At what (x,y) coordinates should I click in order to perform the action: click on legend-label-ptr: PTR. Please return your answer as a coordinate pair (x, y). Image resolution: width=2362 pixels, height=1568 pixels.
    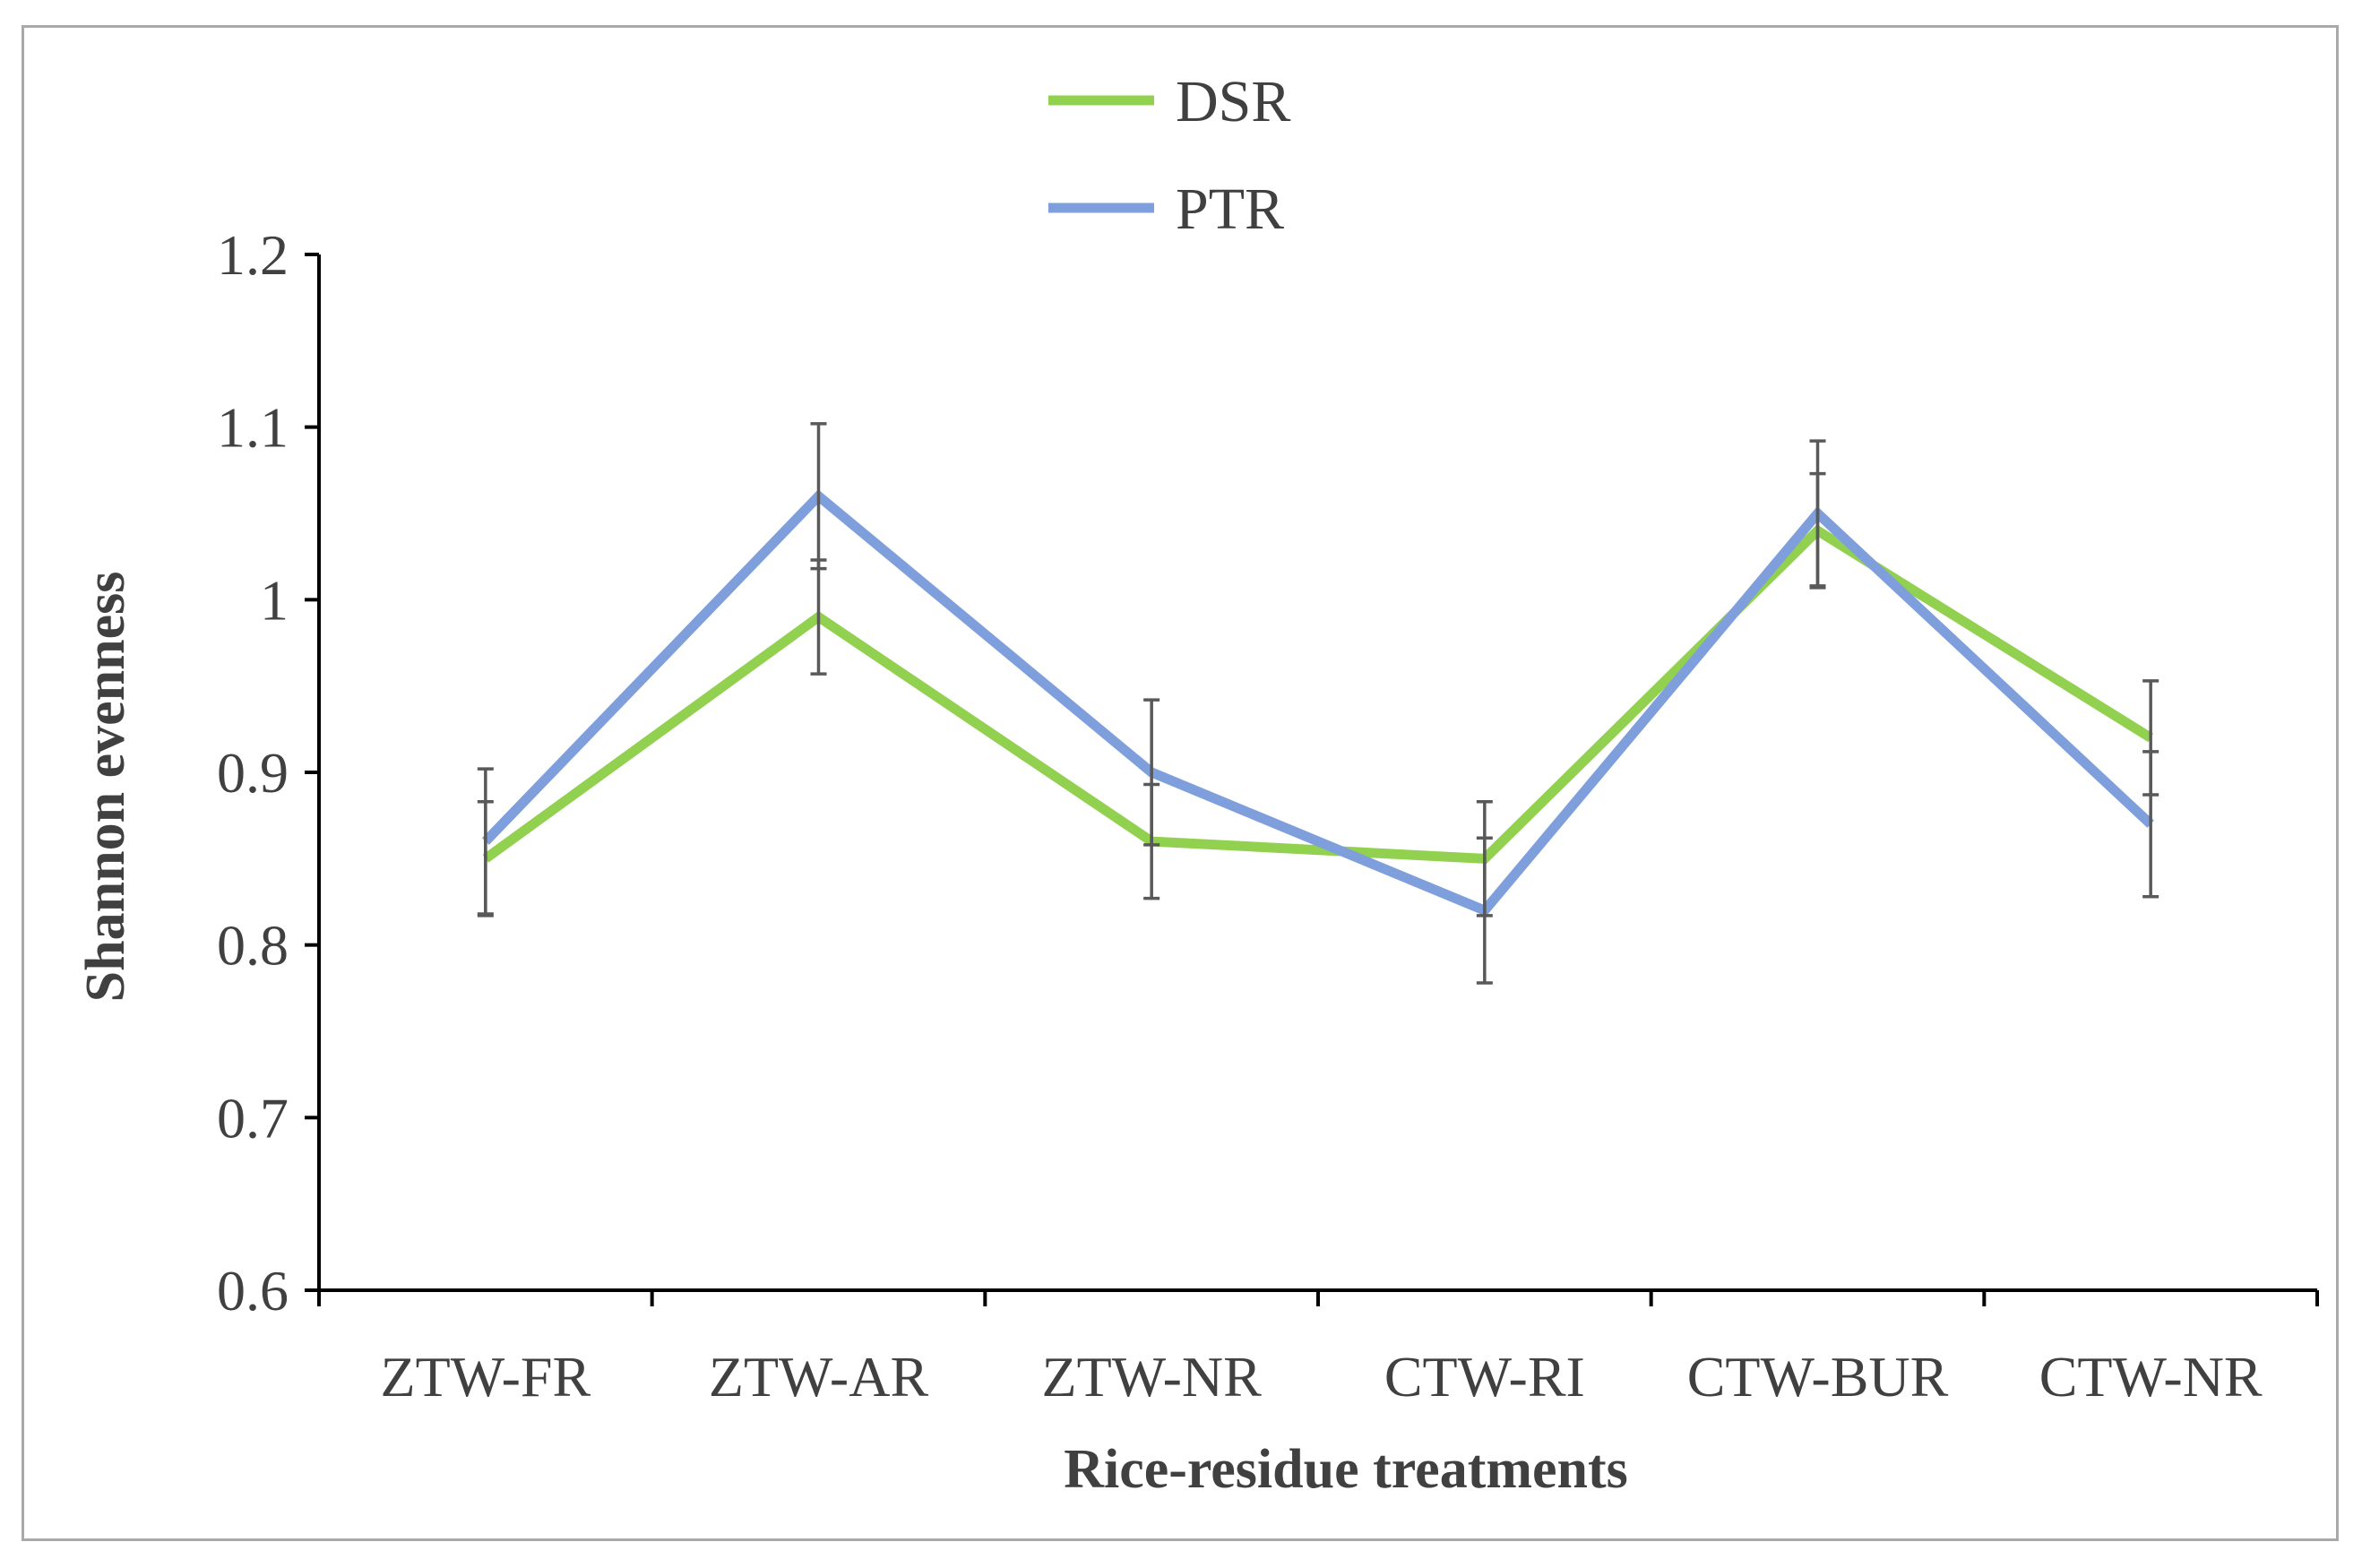
    Looking at the image, I should click on (1230, 210).